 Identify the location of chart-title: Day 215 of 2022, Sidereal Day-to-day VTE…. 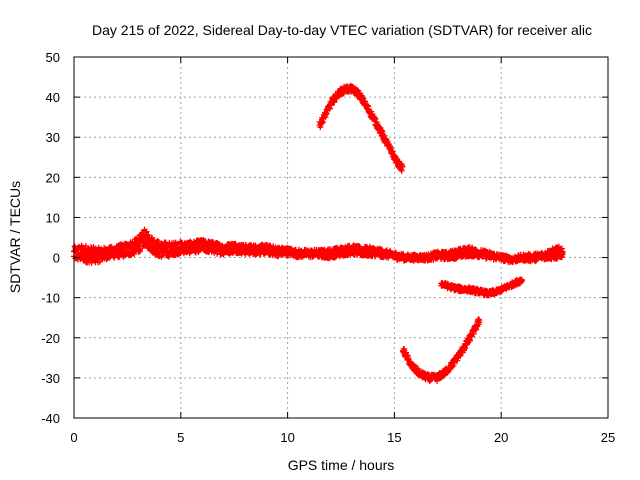
(342, 30).